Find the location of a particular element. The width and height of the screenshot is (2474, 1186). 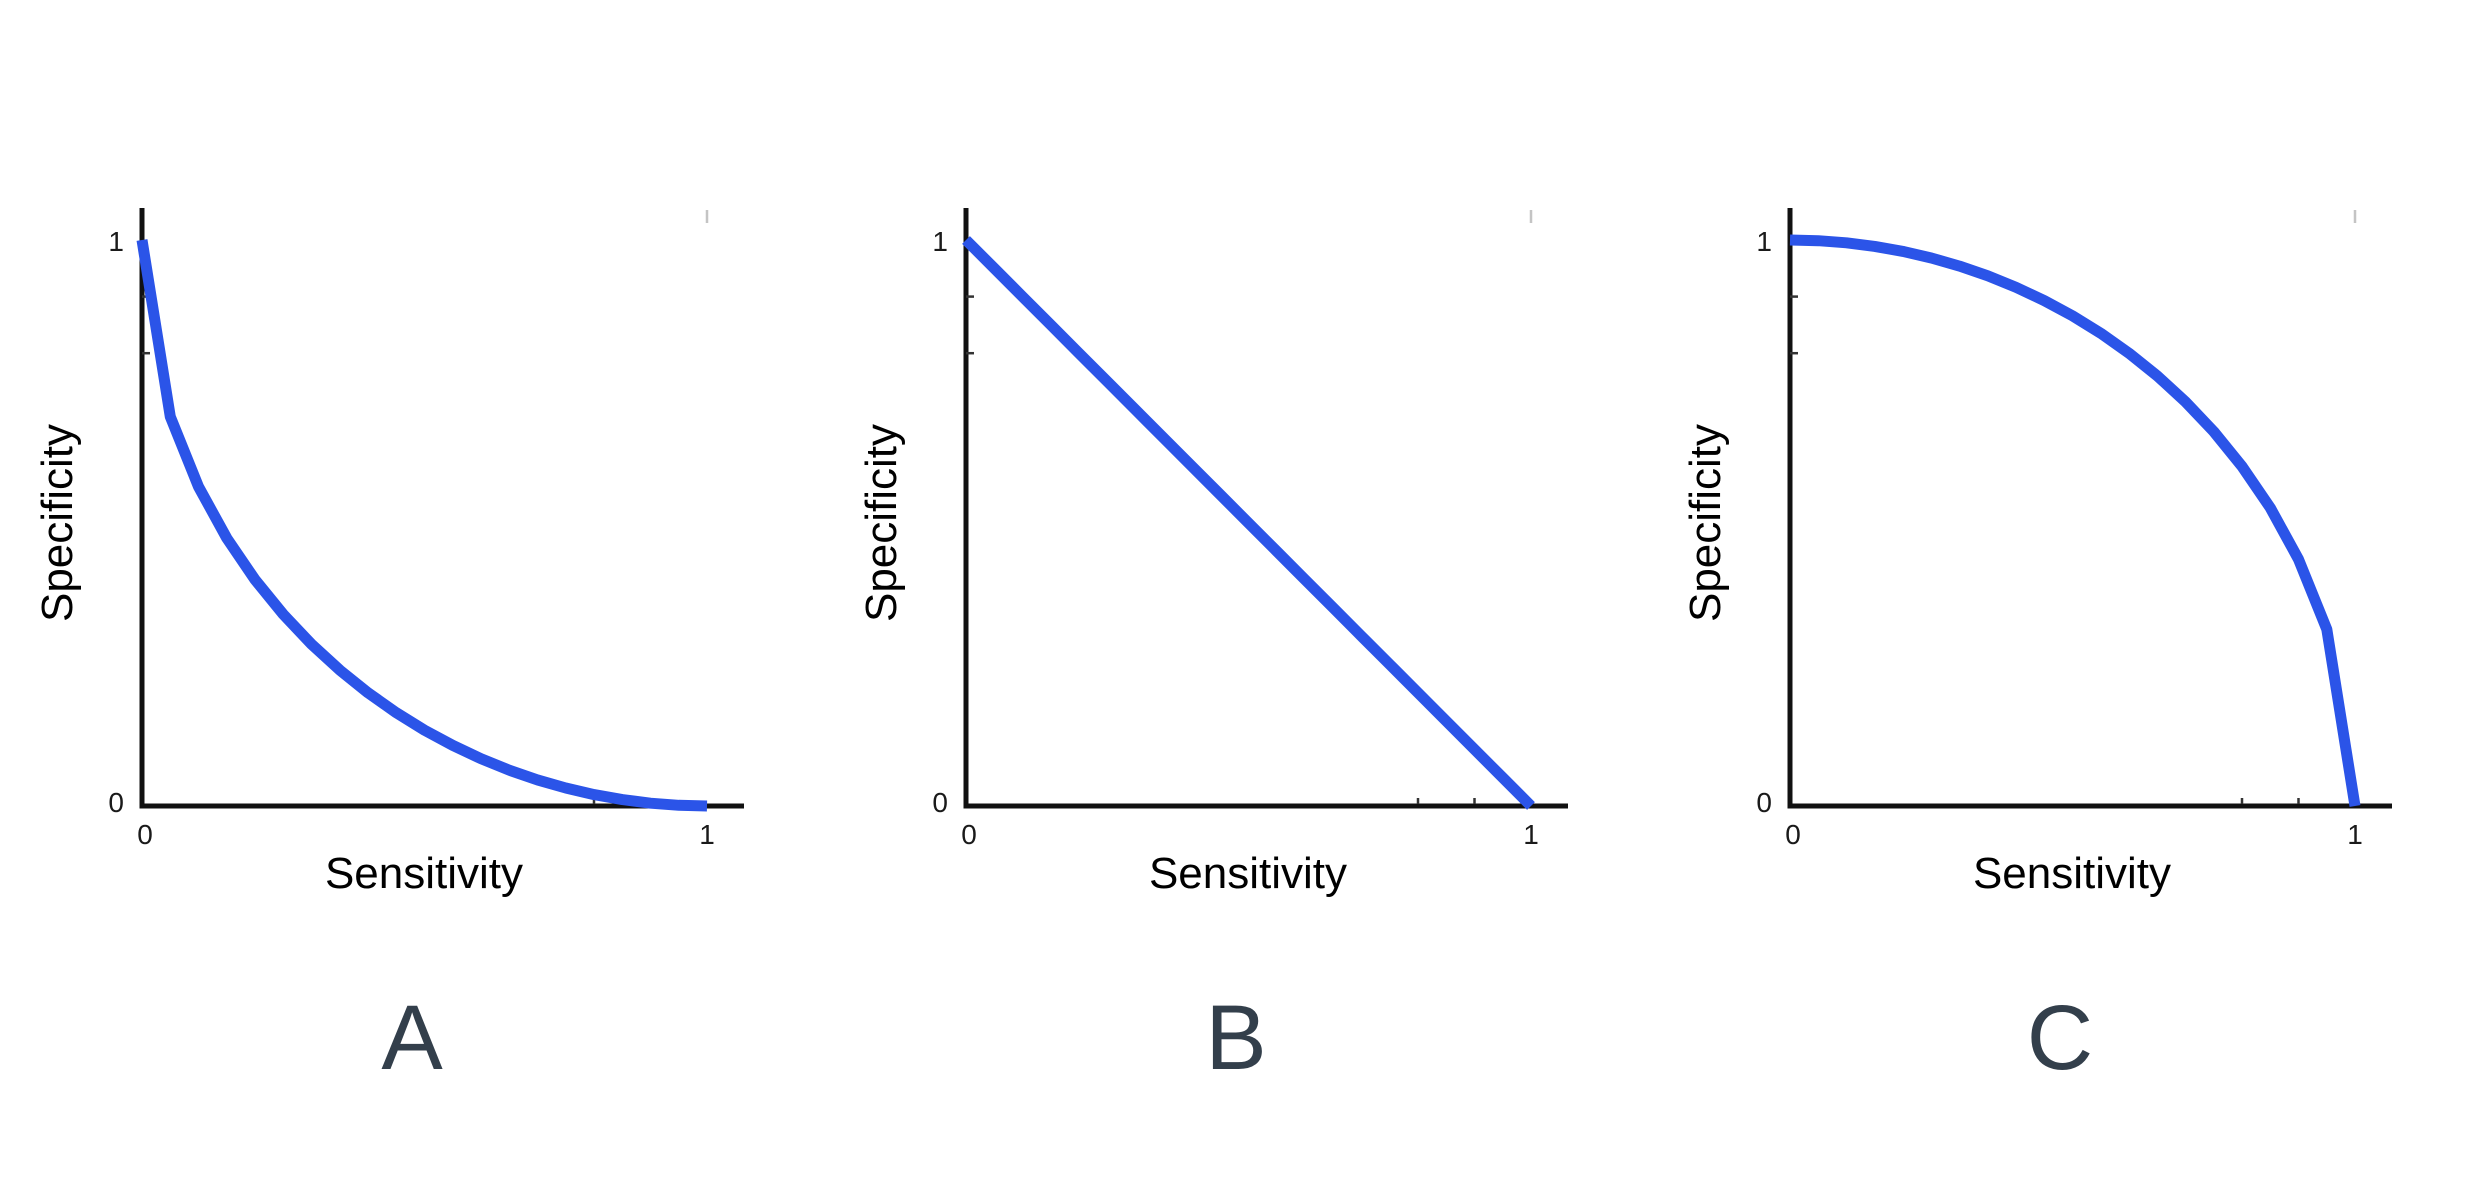

roc-curve-a is located at coordinates (422, 525).